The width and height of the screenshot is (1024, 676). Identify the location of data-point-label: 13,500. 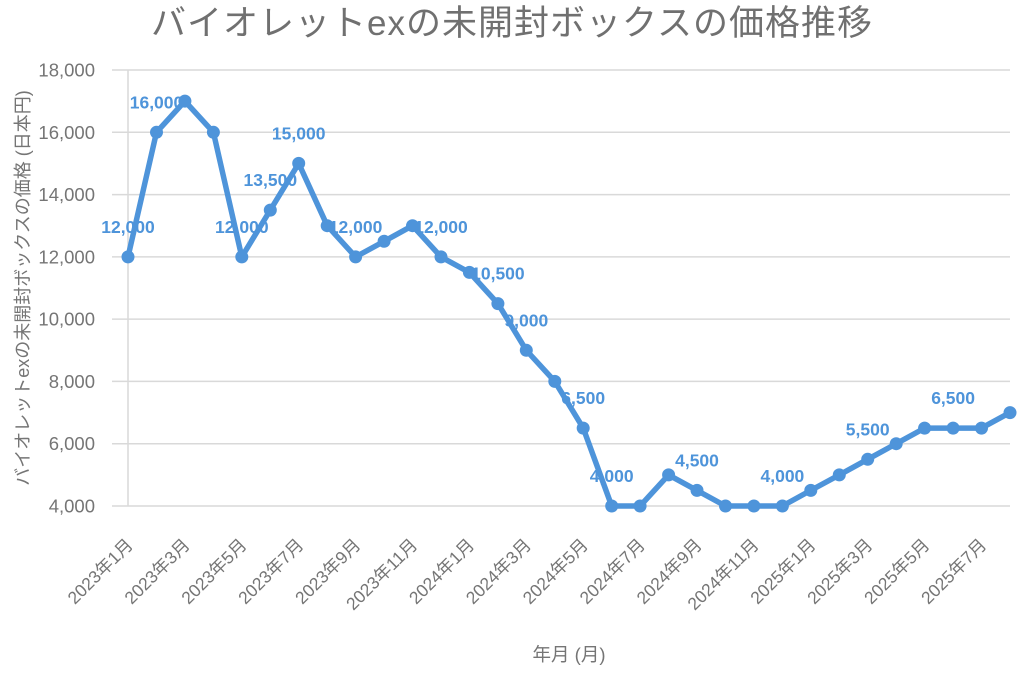
(271, 180).